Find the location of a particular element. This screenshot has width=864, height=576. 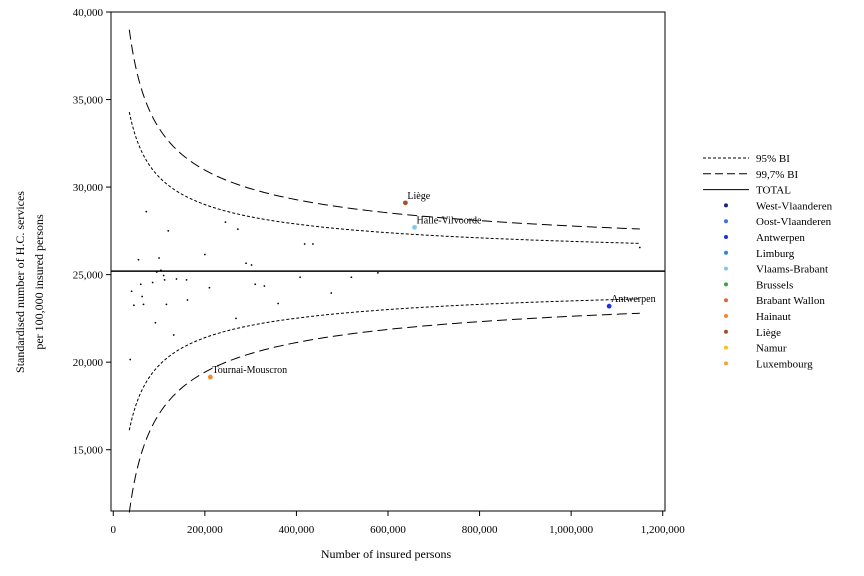

legend-label: Vlaams-Brabant is located at coordinates (792, 270).